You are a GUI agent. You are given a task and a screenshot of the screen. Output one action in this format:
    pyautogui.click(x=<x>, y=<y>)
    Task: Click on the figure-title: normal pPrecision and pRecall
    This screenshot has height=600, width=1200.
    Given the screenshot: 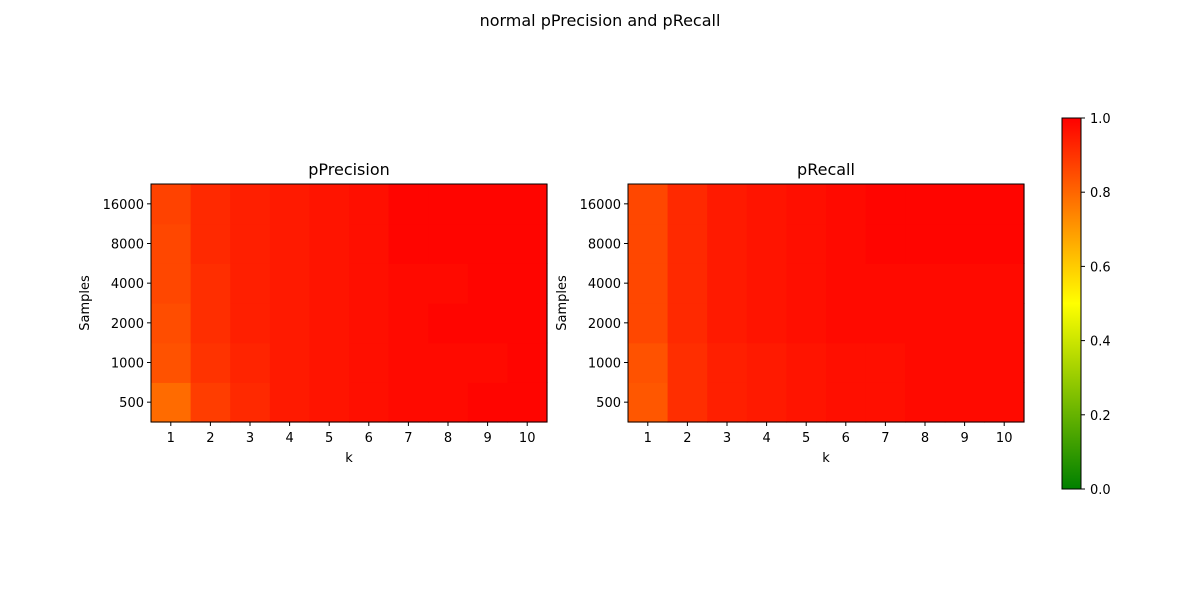 What is the action you would take?
    pyautogui.click(x=600, y=20)
    